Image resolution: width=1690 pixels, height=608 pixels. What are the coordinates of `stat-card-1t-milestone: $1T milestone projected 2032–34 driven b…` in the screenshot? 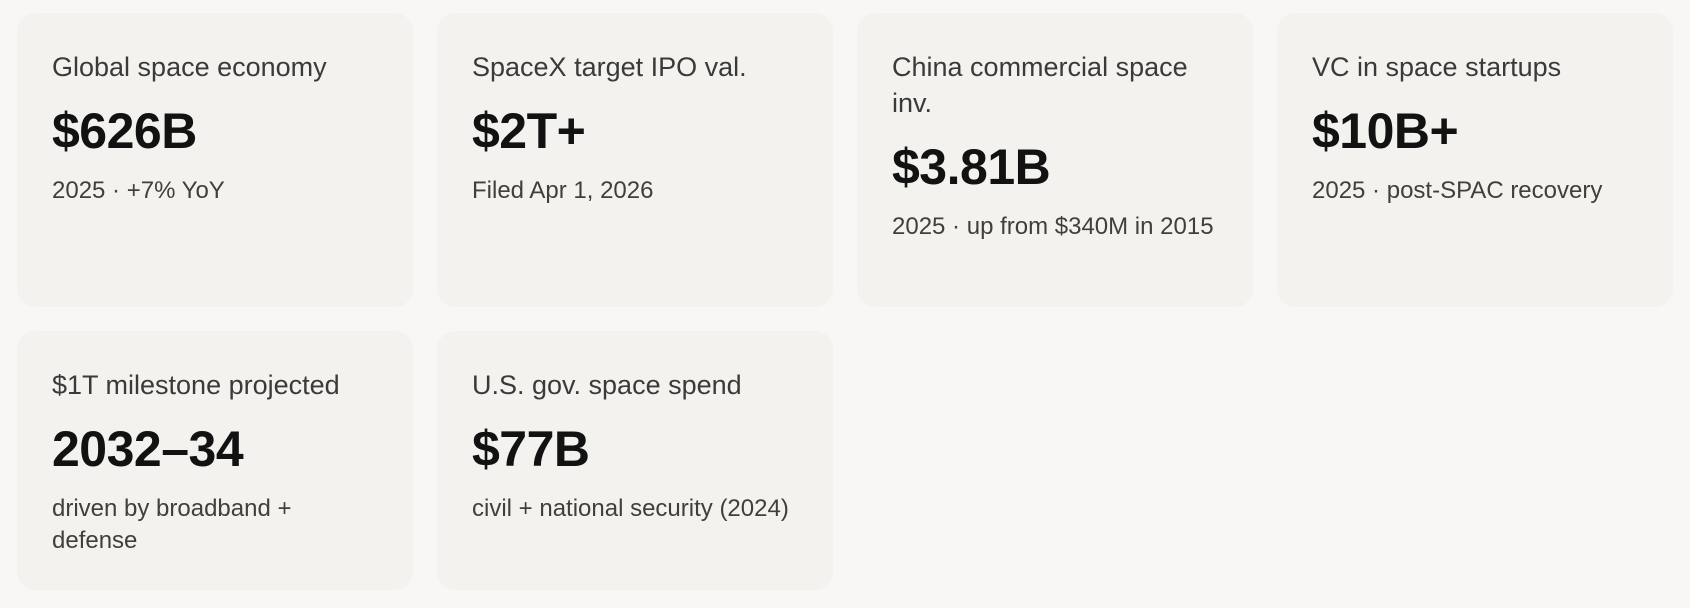 It's located at (215, 460).